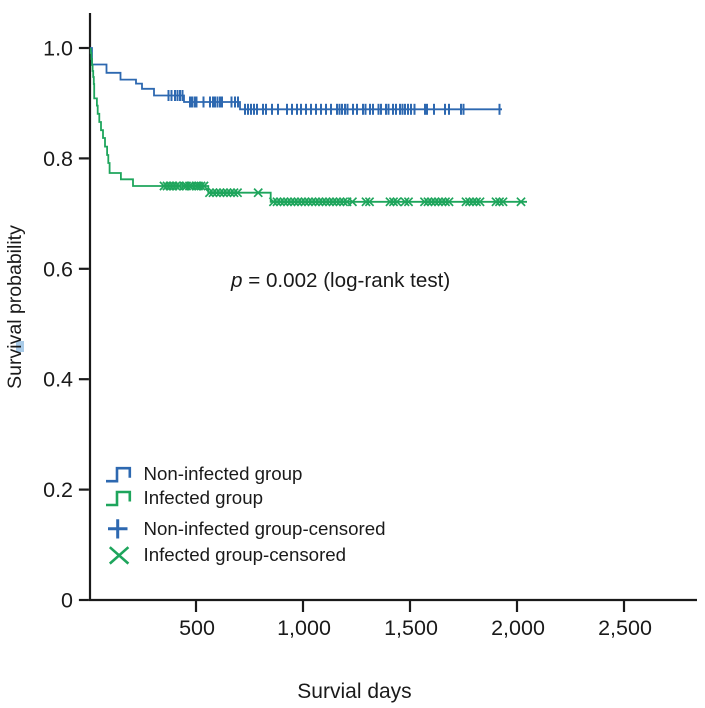  I want to click on svg-text: Non-infected group, so click(223, 473).